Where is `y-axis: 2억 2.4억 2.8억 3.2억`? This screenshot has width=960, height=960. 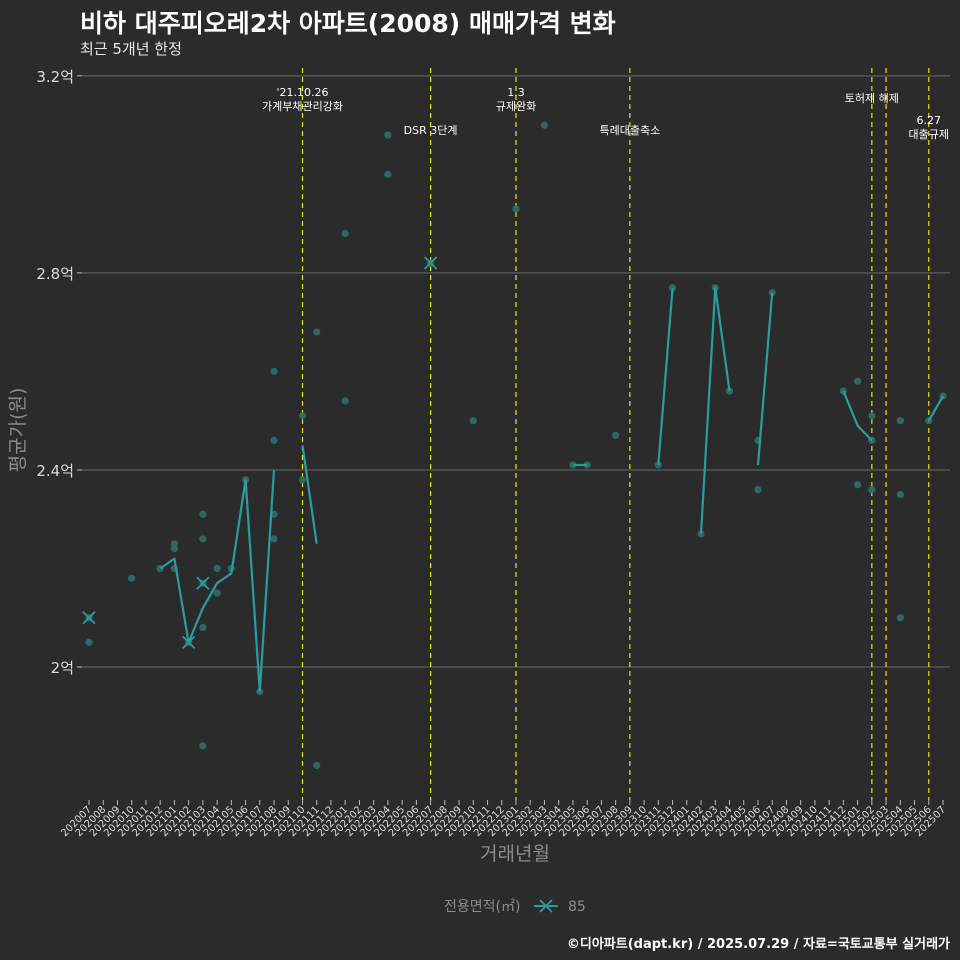 y-axis: 2억 2.4억 2.8억 3.2억 is located at coordinates (59, 372).